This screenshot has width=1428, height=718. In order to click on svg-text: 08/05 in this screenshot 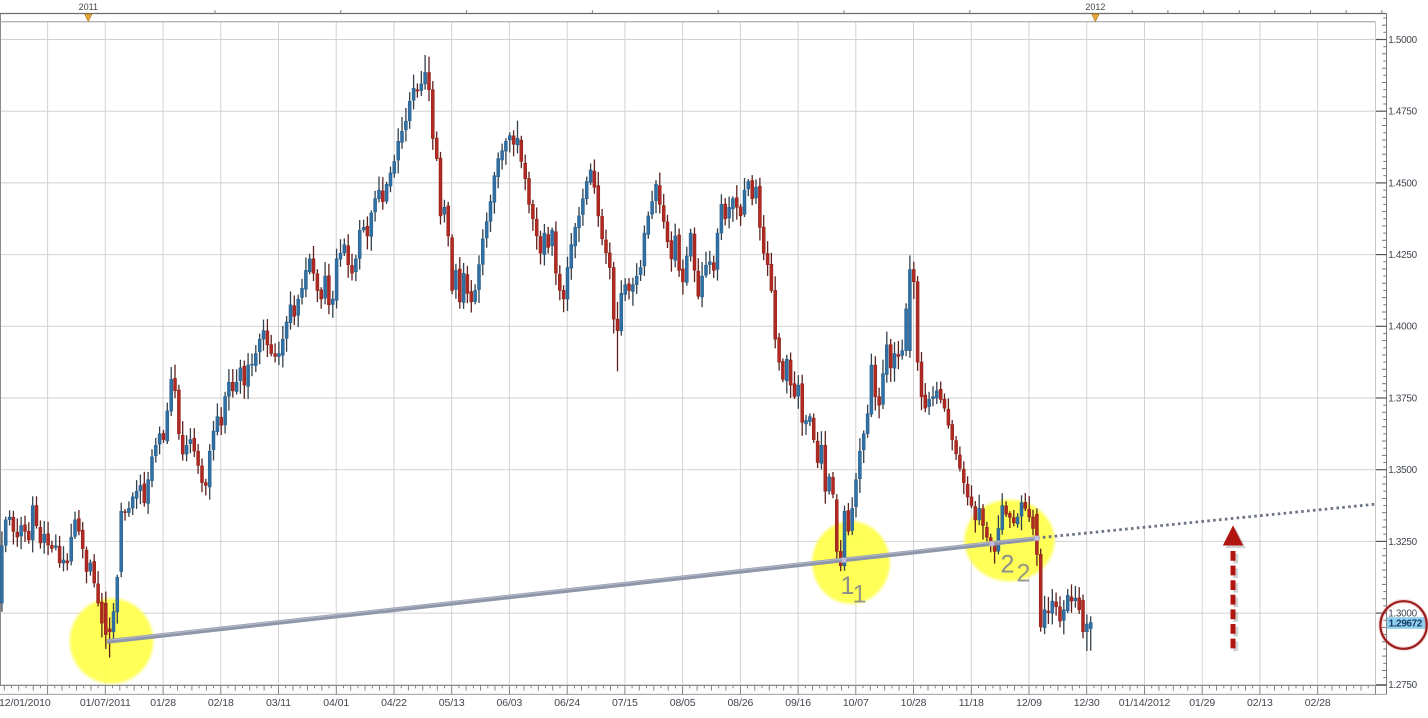, I will do `click(683, 703)`.